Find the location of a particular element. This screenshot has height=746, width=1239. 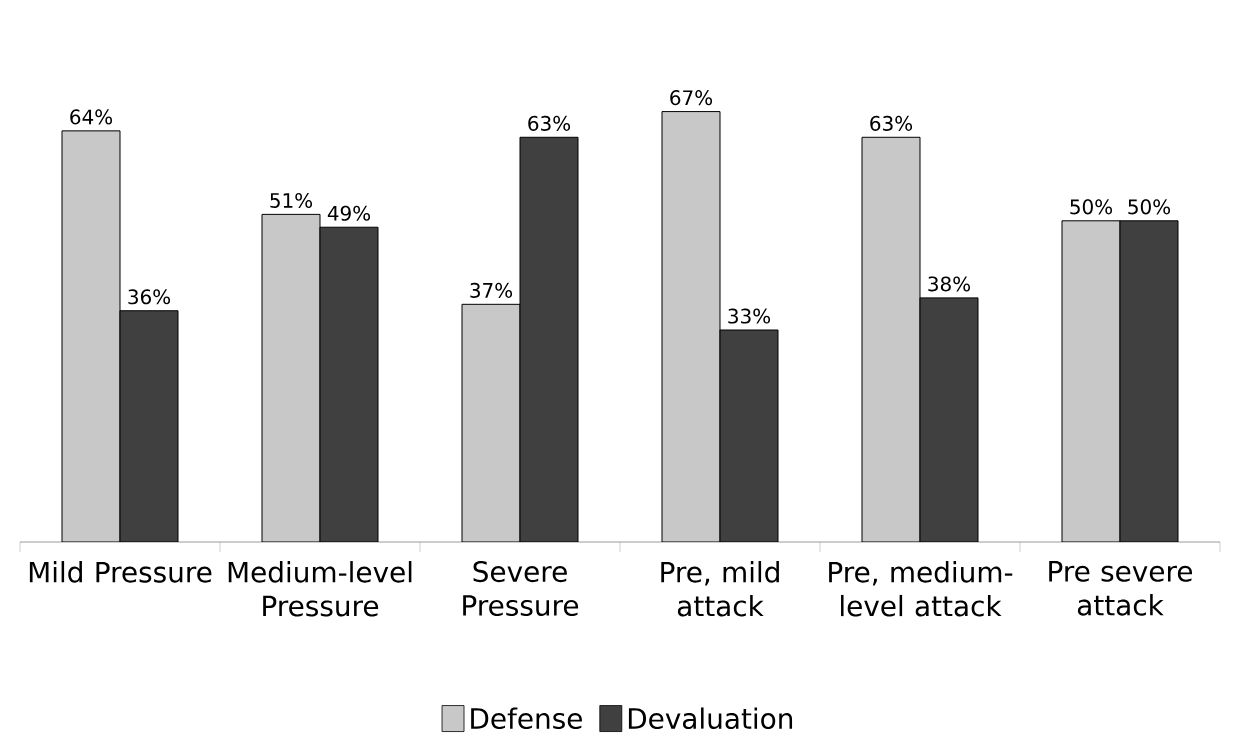

data-label: 49% is located at coordinates (349, 213).